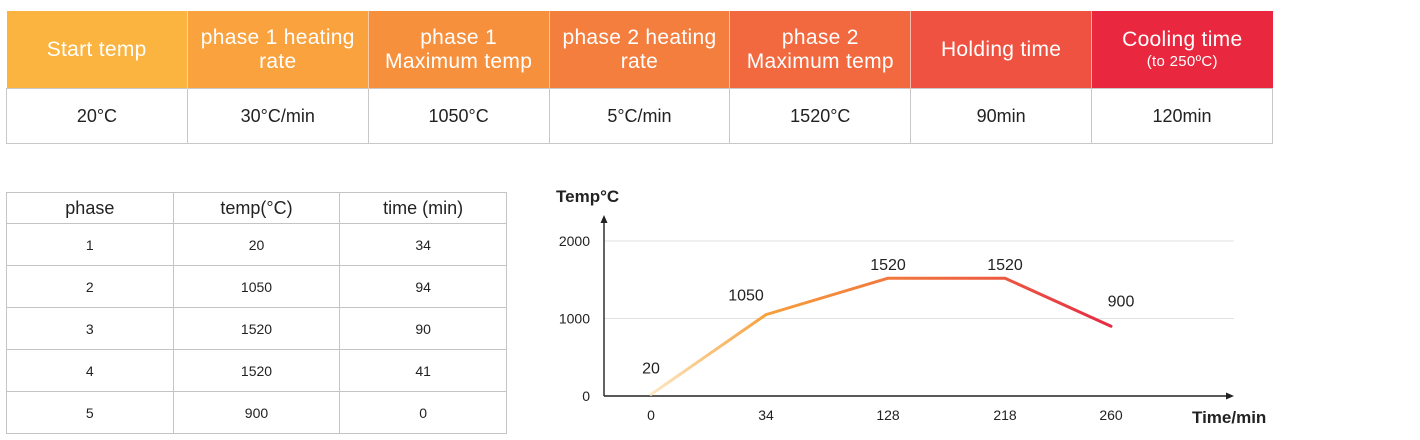 The height and width of the screenshot is (440, 1420). I want to click on cell-phase: 3, so click(90, 328).